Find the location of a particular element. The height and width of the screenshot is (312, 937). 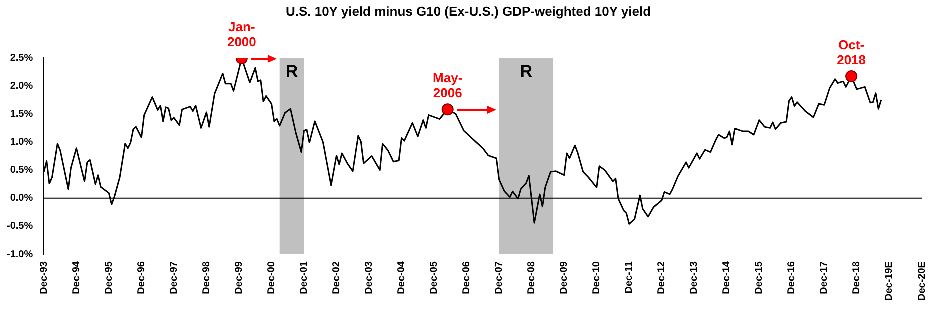

x-tick-label: Dec-05 is located at coordinates (434, 277).